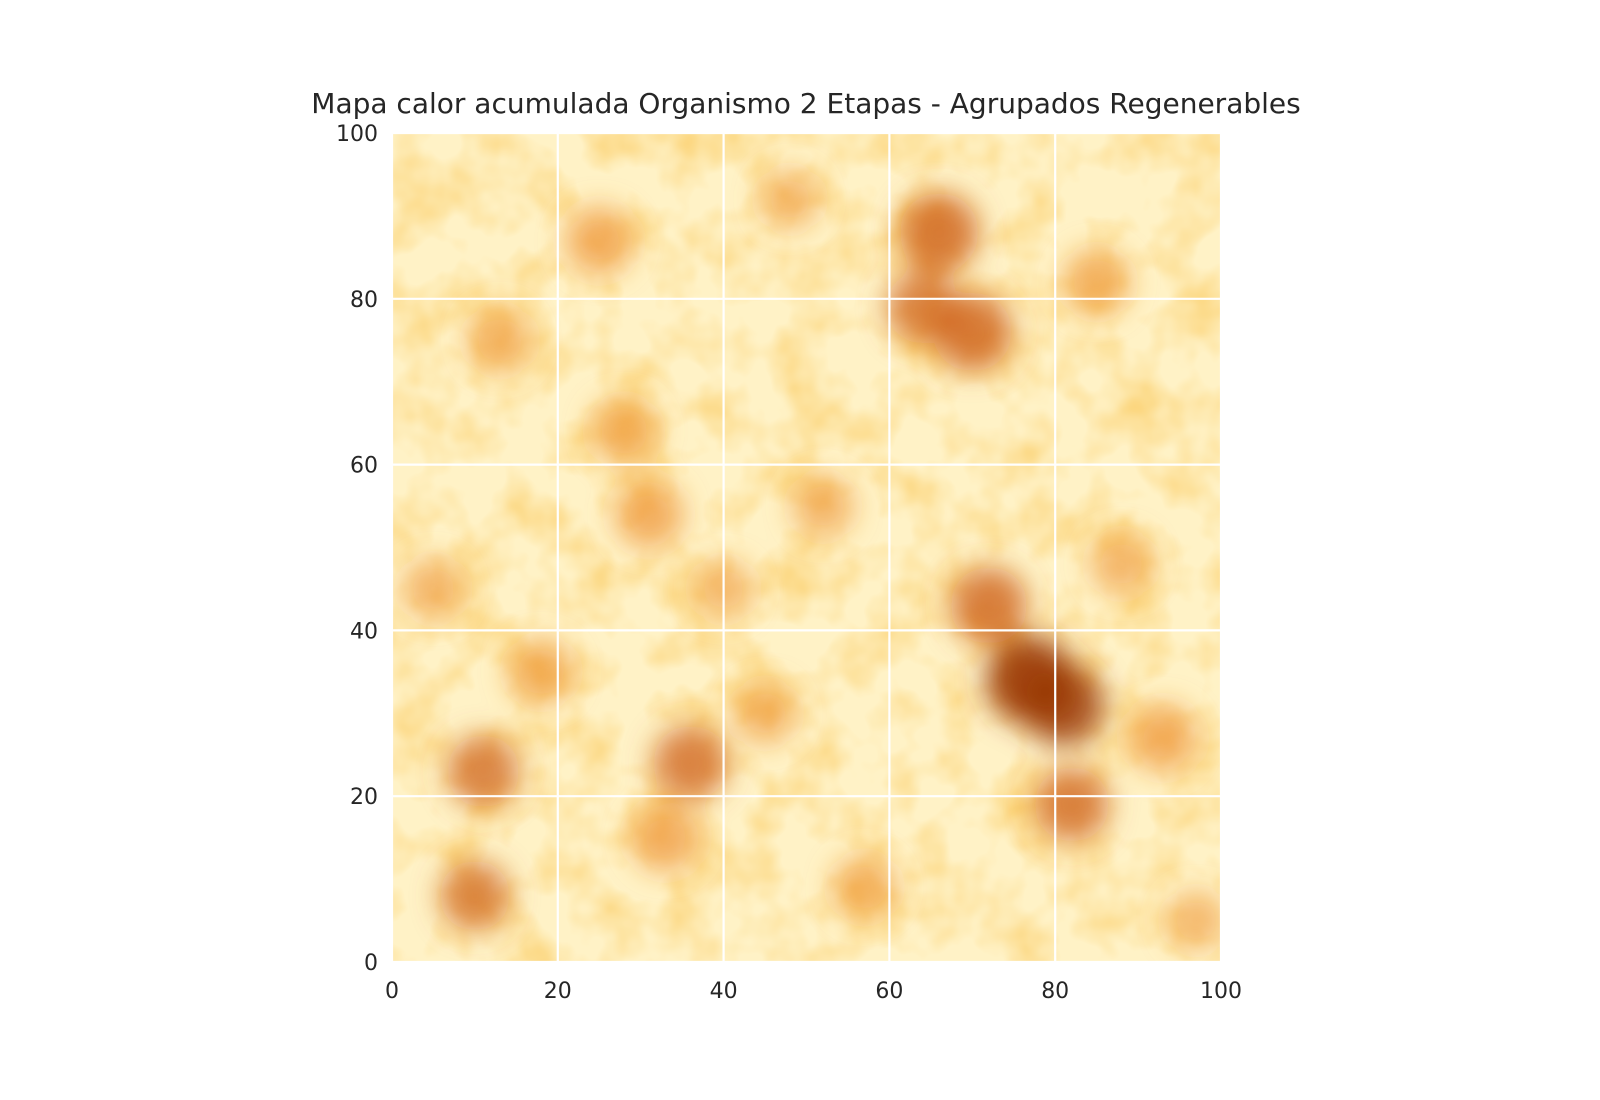 This screenshot has width=1600, height=1100. Describe the element at coordinates (1221, 991) in the screenshot. I see `x-tick-label: 100` at that location.